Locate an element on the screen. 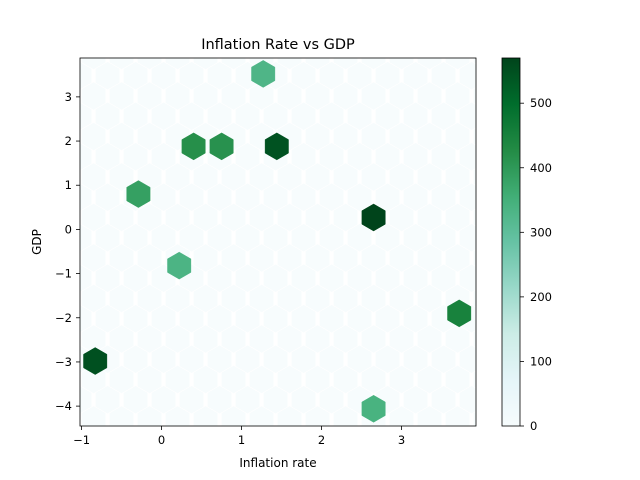  colorbar-tick-label: 100 is located at coordinates (541, 361).